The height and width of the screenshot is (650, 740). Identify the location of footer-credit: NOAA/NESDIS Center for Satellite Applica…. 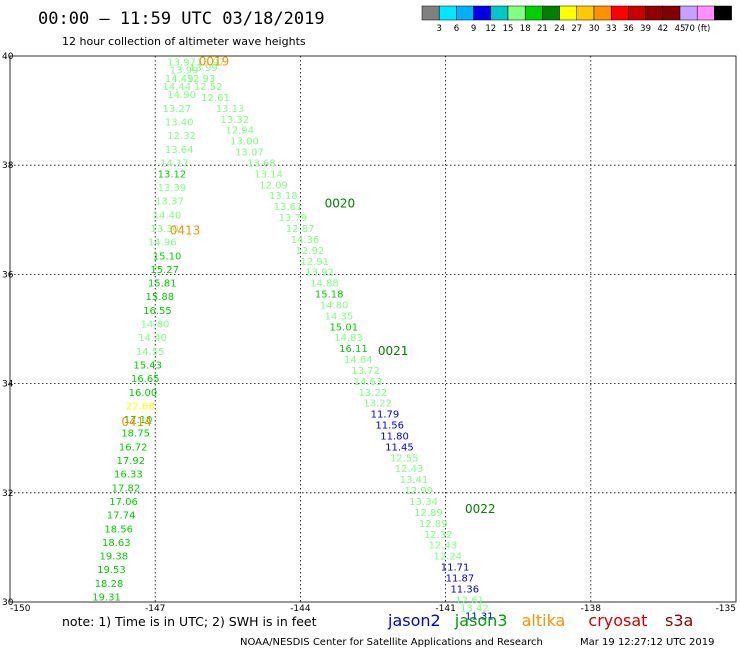
(391, 642).